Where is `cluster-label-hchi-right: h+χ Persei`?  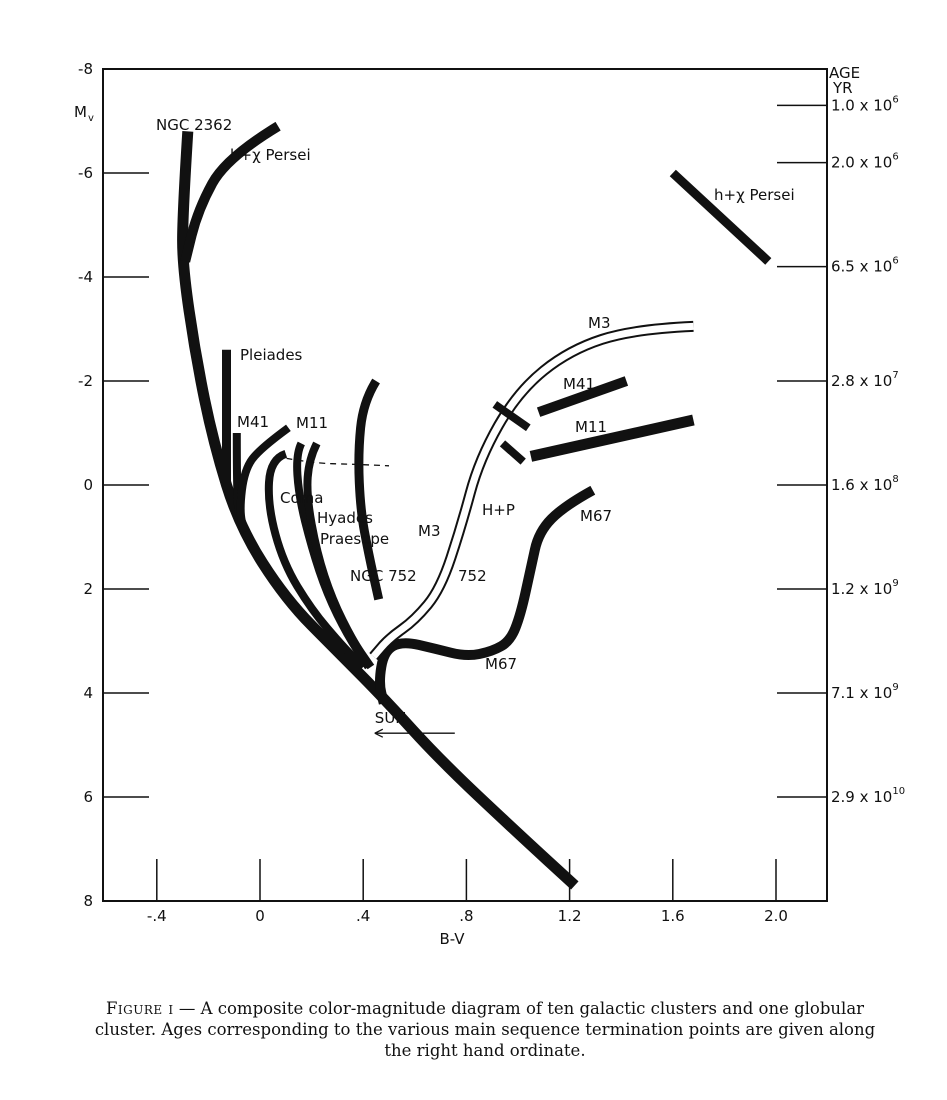 cluster-label-hchi-right: h+χ Persei is located at coordinates (754, 195).